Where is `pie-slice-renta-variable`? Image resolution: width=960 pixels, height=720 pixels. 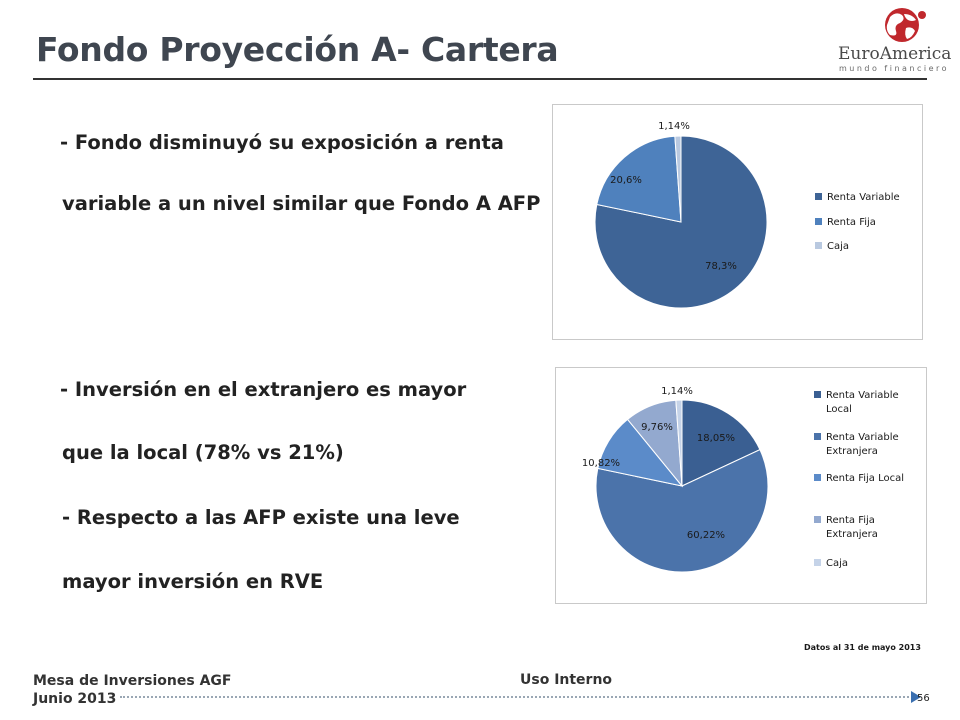 pie-slice-renta-variable is located at coordinates (681, 222).